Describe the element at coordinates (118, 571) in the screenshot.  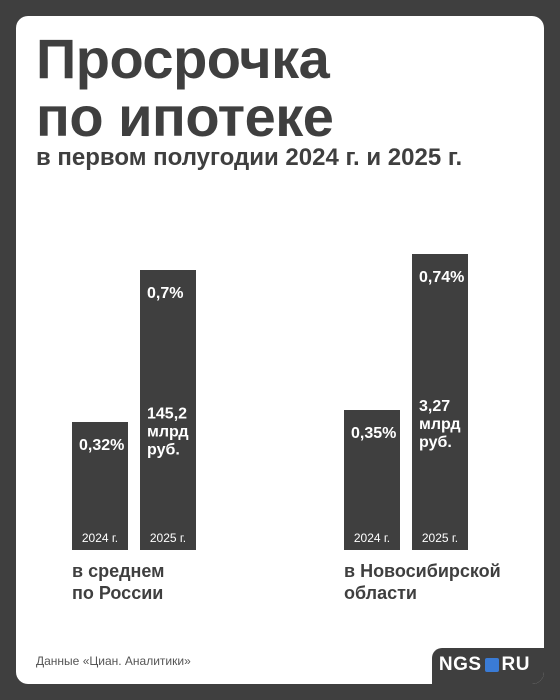
I see `group-label-line: в среднем` at that location.